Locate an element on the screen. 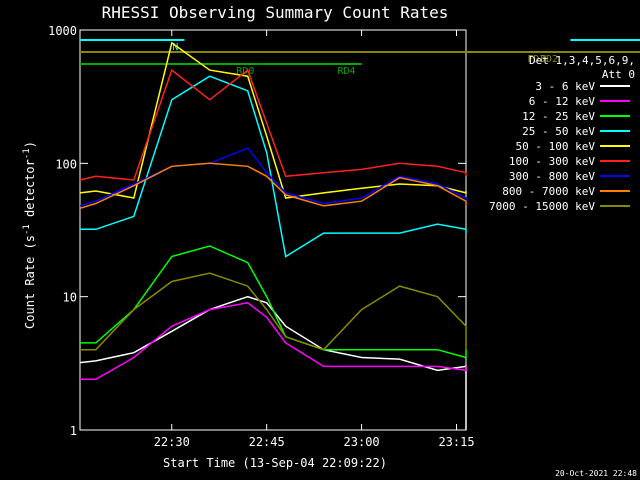  y-tick-label: 10 is located at coordinates (70, 298).